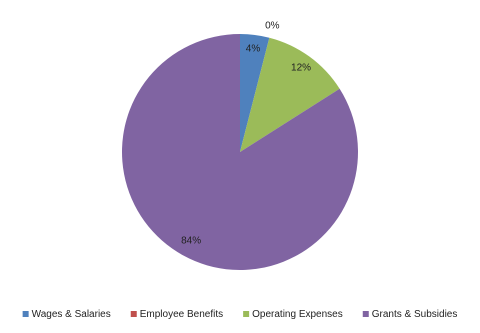 The height and width of the screenshot is (333, 480). I want to click on legend-label: Operating Expenses, so click(297, 314).